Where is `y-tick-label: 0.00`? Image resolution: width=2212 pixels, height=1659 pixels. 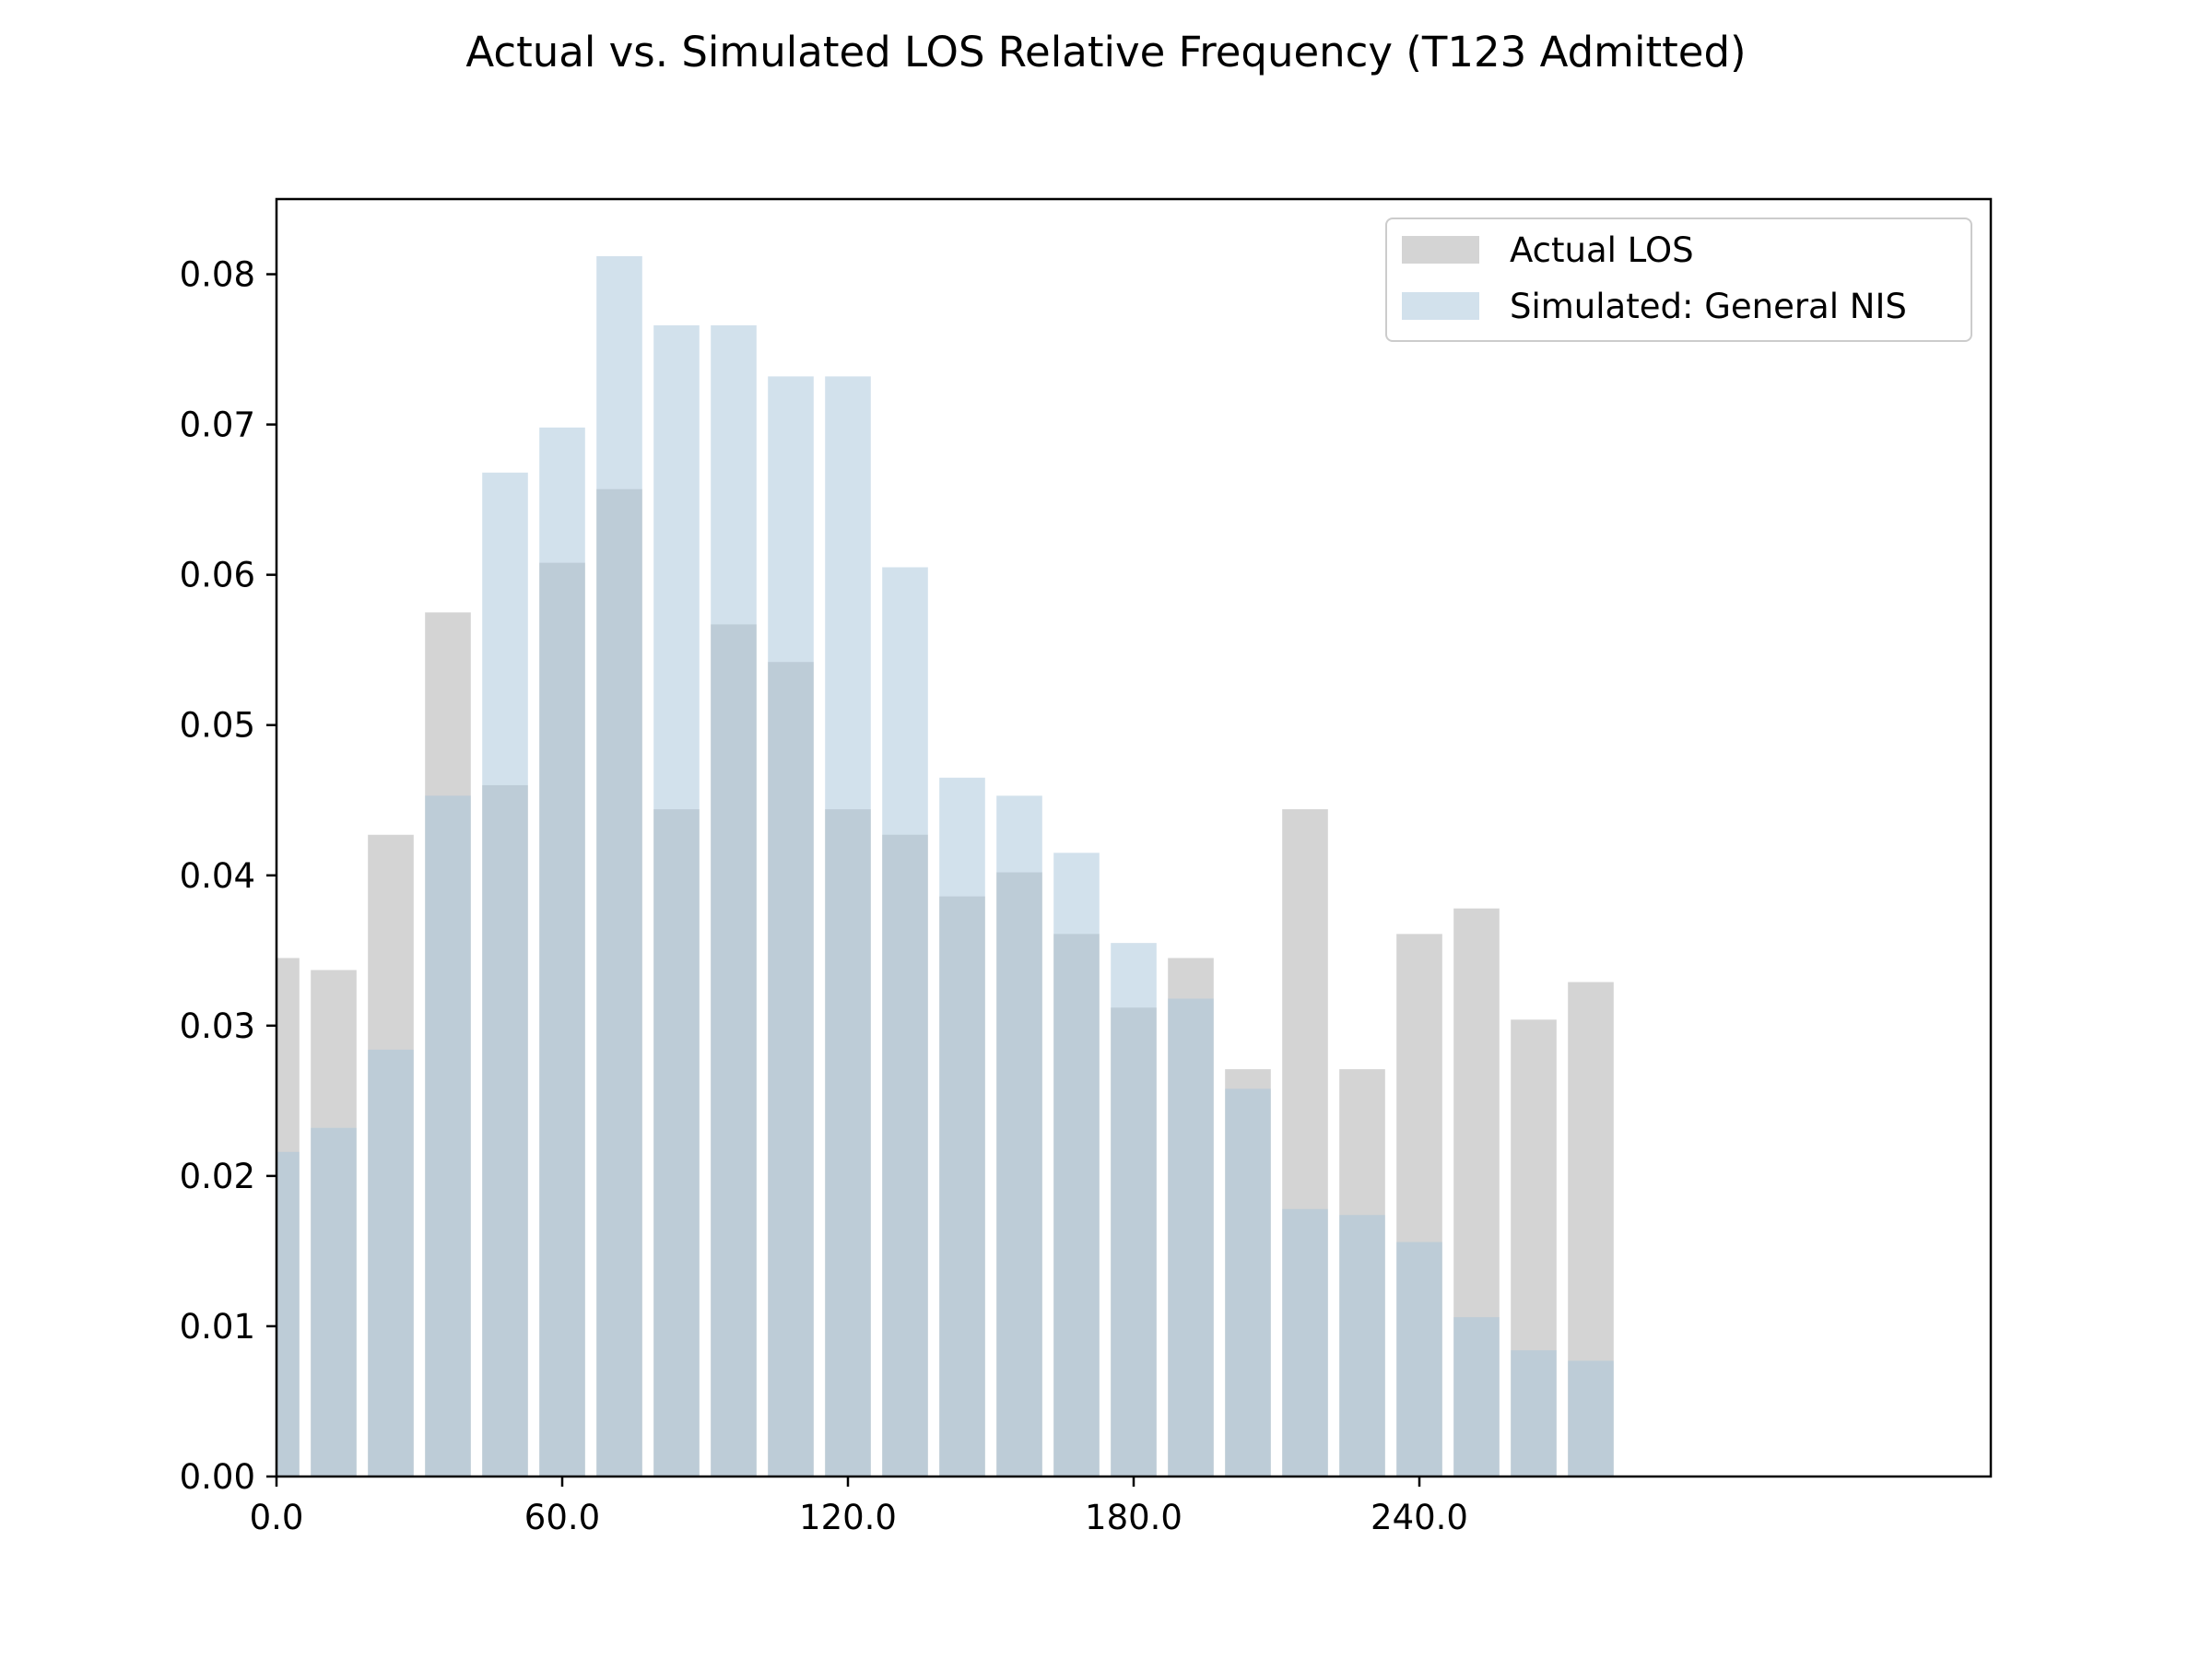
y-tick-label: 0.00 is located at coordinates (217, 1477).